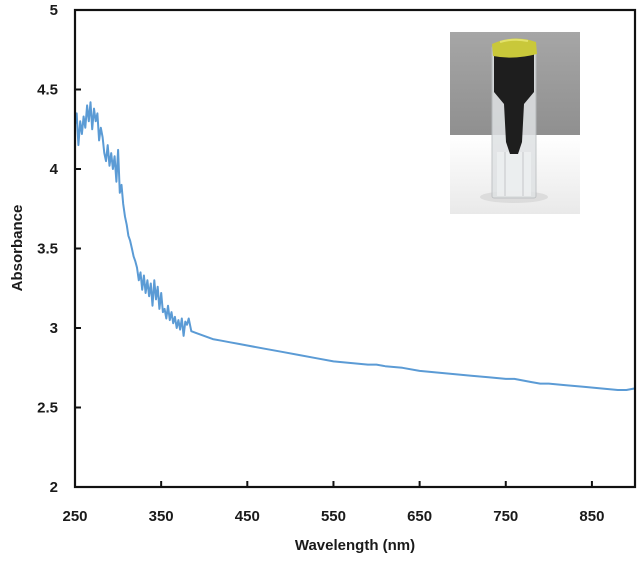 The width and height of the screenshot is (640, 562). What do you see at coordinates (333, 516) in the screenshot?
I see `x-tick-label: 550` at bounding box center [333, 516].